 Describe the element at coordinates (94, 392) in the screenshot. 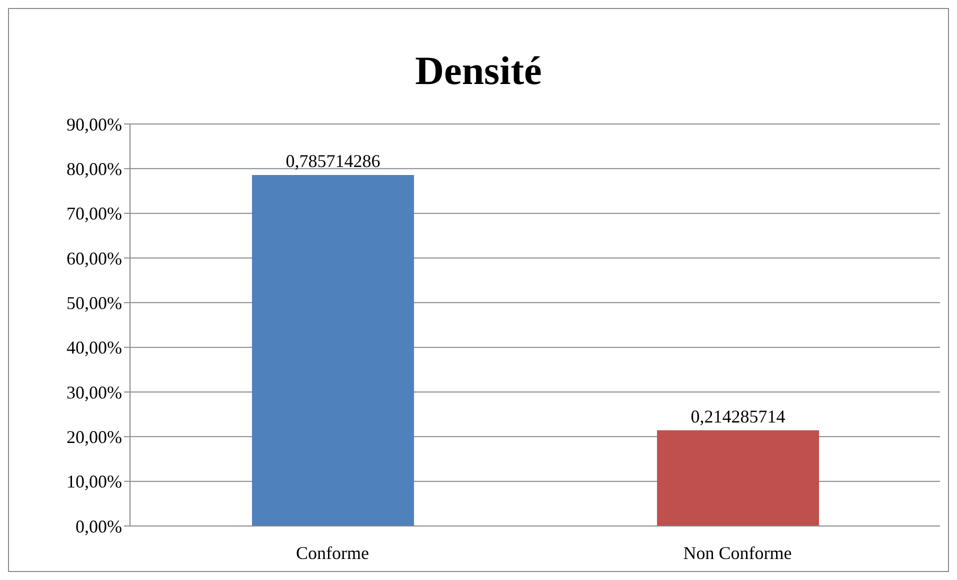

I see `y-tick-label: 30,00%` at that location.